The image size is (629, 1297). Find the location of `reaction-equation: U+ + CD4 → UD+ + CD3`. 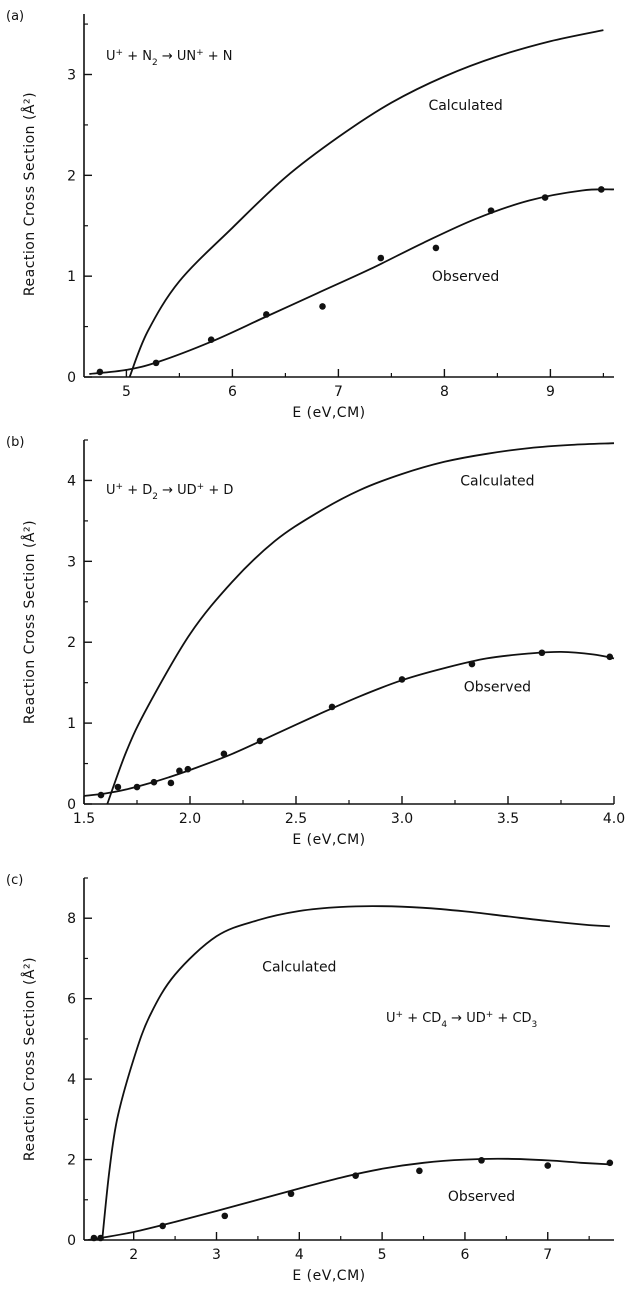

reaction-equation: U+ + CD4 → UD+ + CD3 is located at coordinates (461, 1020).